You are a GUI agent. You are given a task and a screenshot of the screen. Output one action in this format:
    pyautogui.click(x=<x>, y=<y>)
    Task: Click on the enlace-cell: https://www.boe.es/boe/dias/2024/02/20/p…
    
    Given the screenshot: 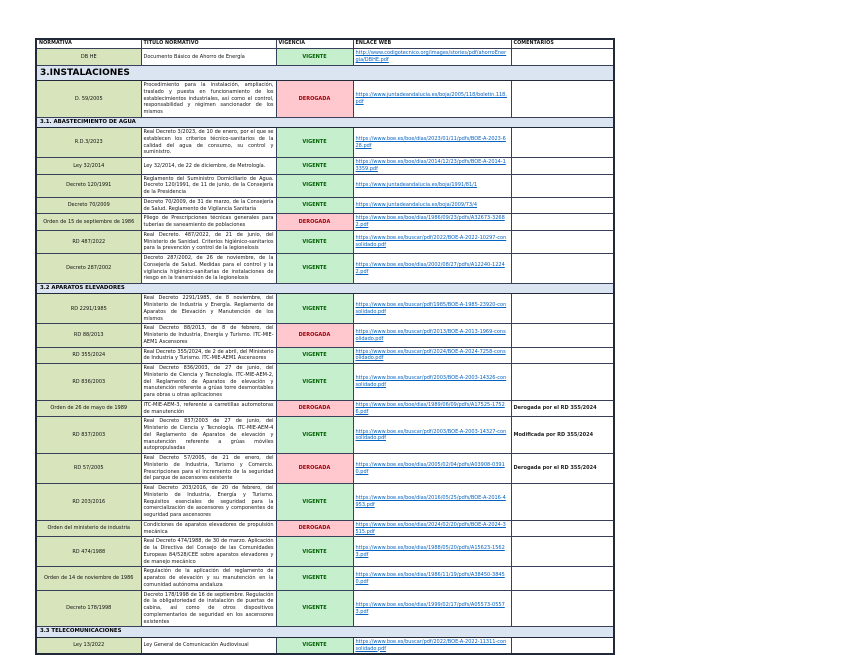 What is the action you would take?
    pyautogui.click(x=432, y=528)
    